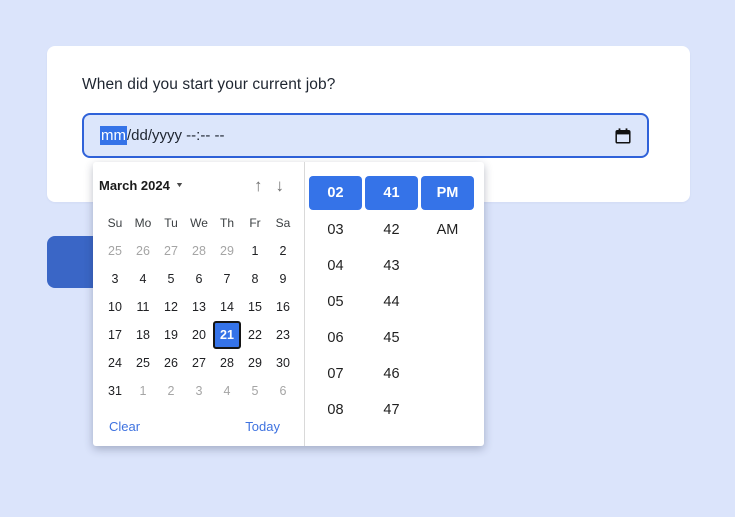 Image resolution: width=735 pixels, height=517 pixels. Describe the element at coordinates (143, 307) in the screenshot. I see `calendar-day: 11` at that location.